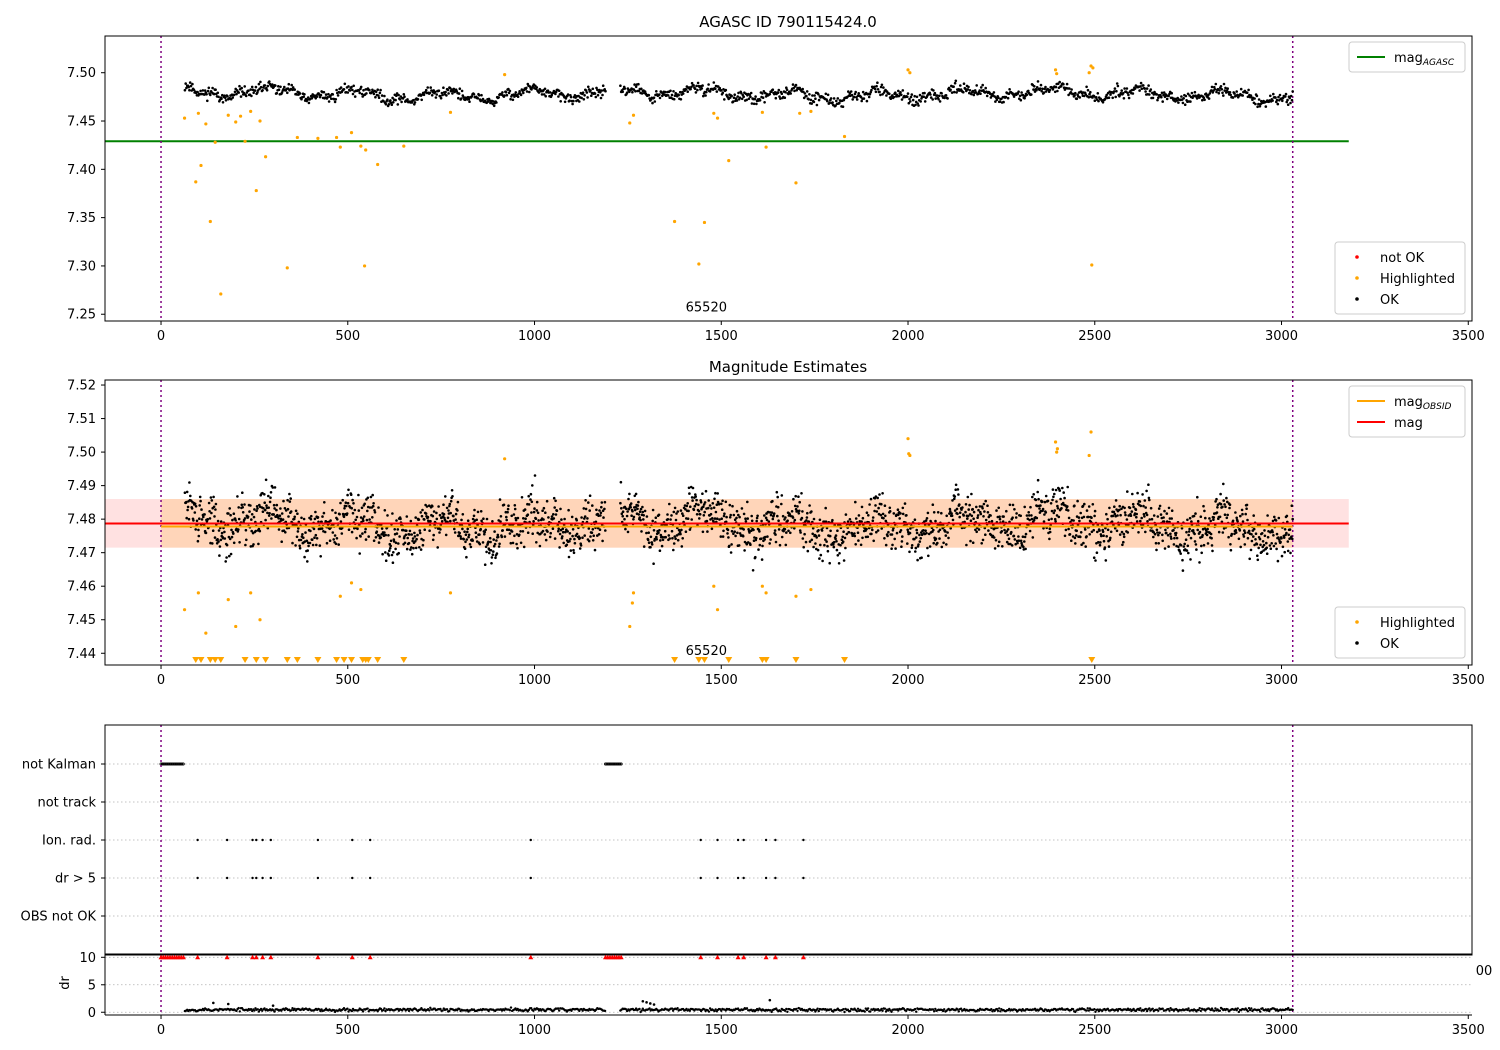  I want to click on top-ytick-label: 7.35, so click(81, 218).